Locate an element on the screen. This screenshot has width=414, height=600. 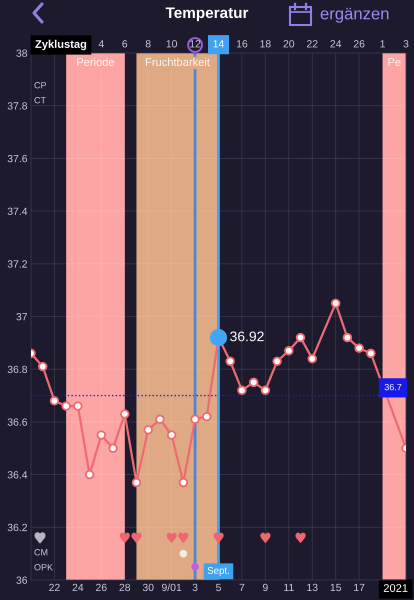
text: ergänzen is located at coordinates (354, 15).